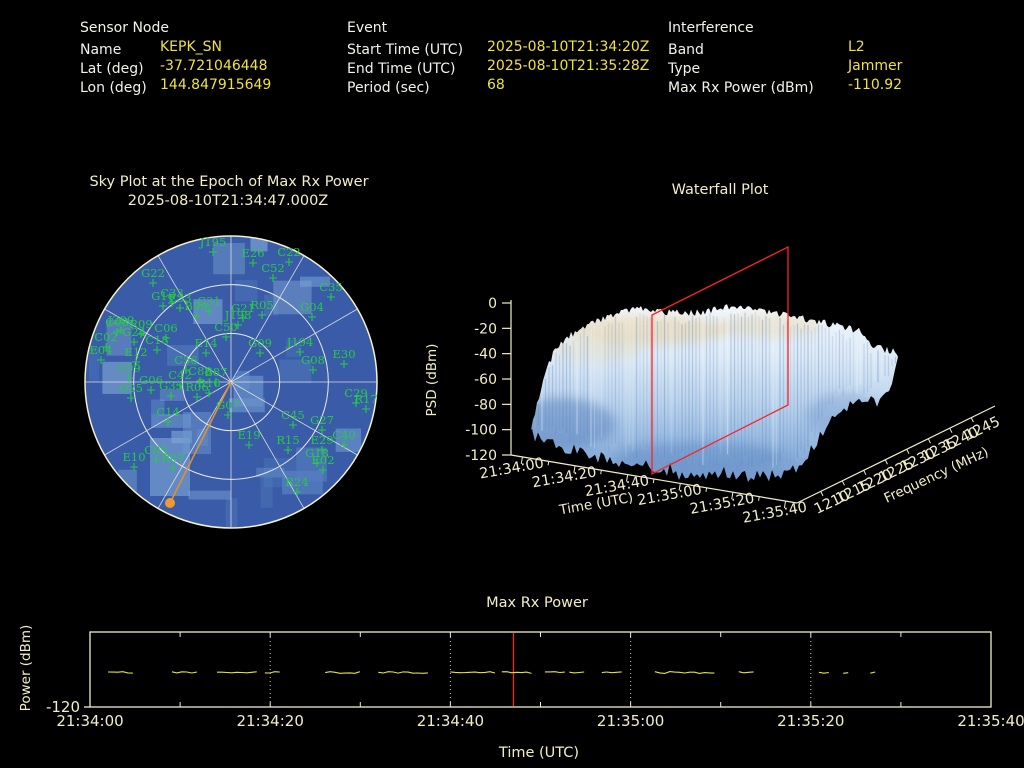 The width and height of the screenshot is (1024, 768). Describe the element at coordinates (388, 88) in the screenshot. I see `period-label: Period (sec)` at that location.